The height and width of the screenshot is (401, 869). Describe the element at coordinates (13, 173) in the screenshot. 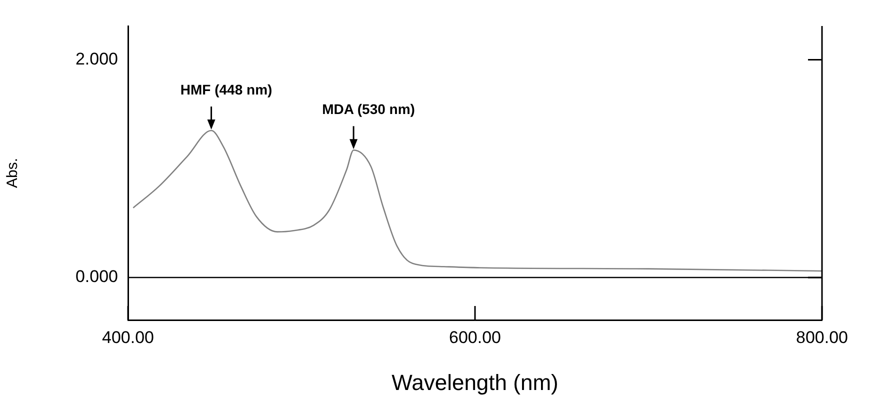

I see `y-axis-title: Abs.` at that location.